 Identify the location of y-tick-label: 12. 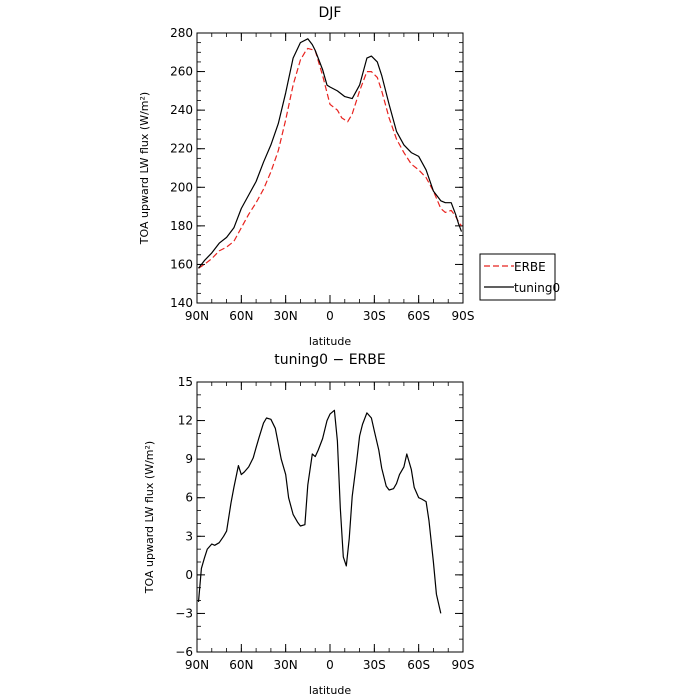
(185, 421).